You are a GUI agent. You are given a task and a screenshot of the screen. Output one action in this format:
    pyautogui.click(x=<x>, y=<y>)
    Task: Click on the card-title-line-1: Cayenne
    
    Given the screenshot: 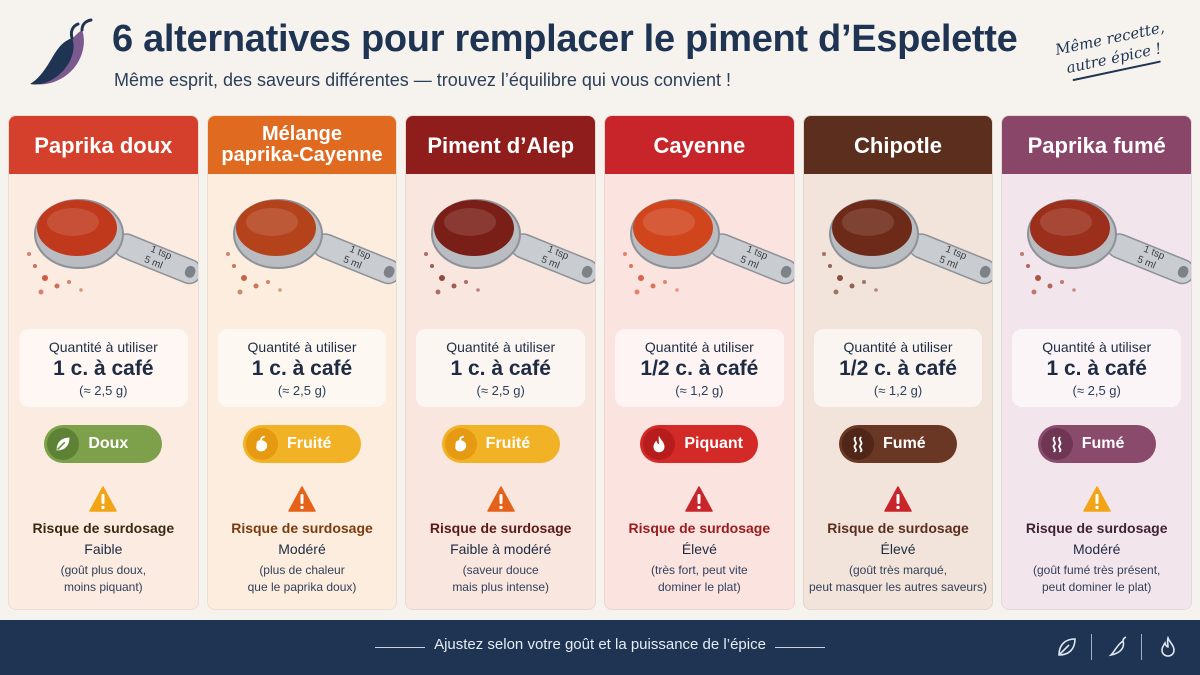 What is the action you would take?
    pyautogui.click(x=699, y=145)
    